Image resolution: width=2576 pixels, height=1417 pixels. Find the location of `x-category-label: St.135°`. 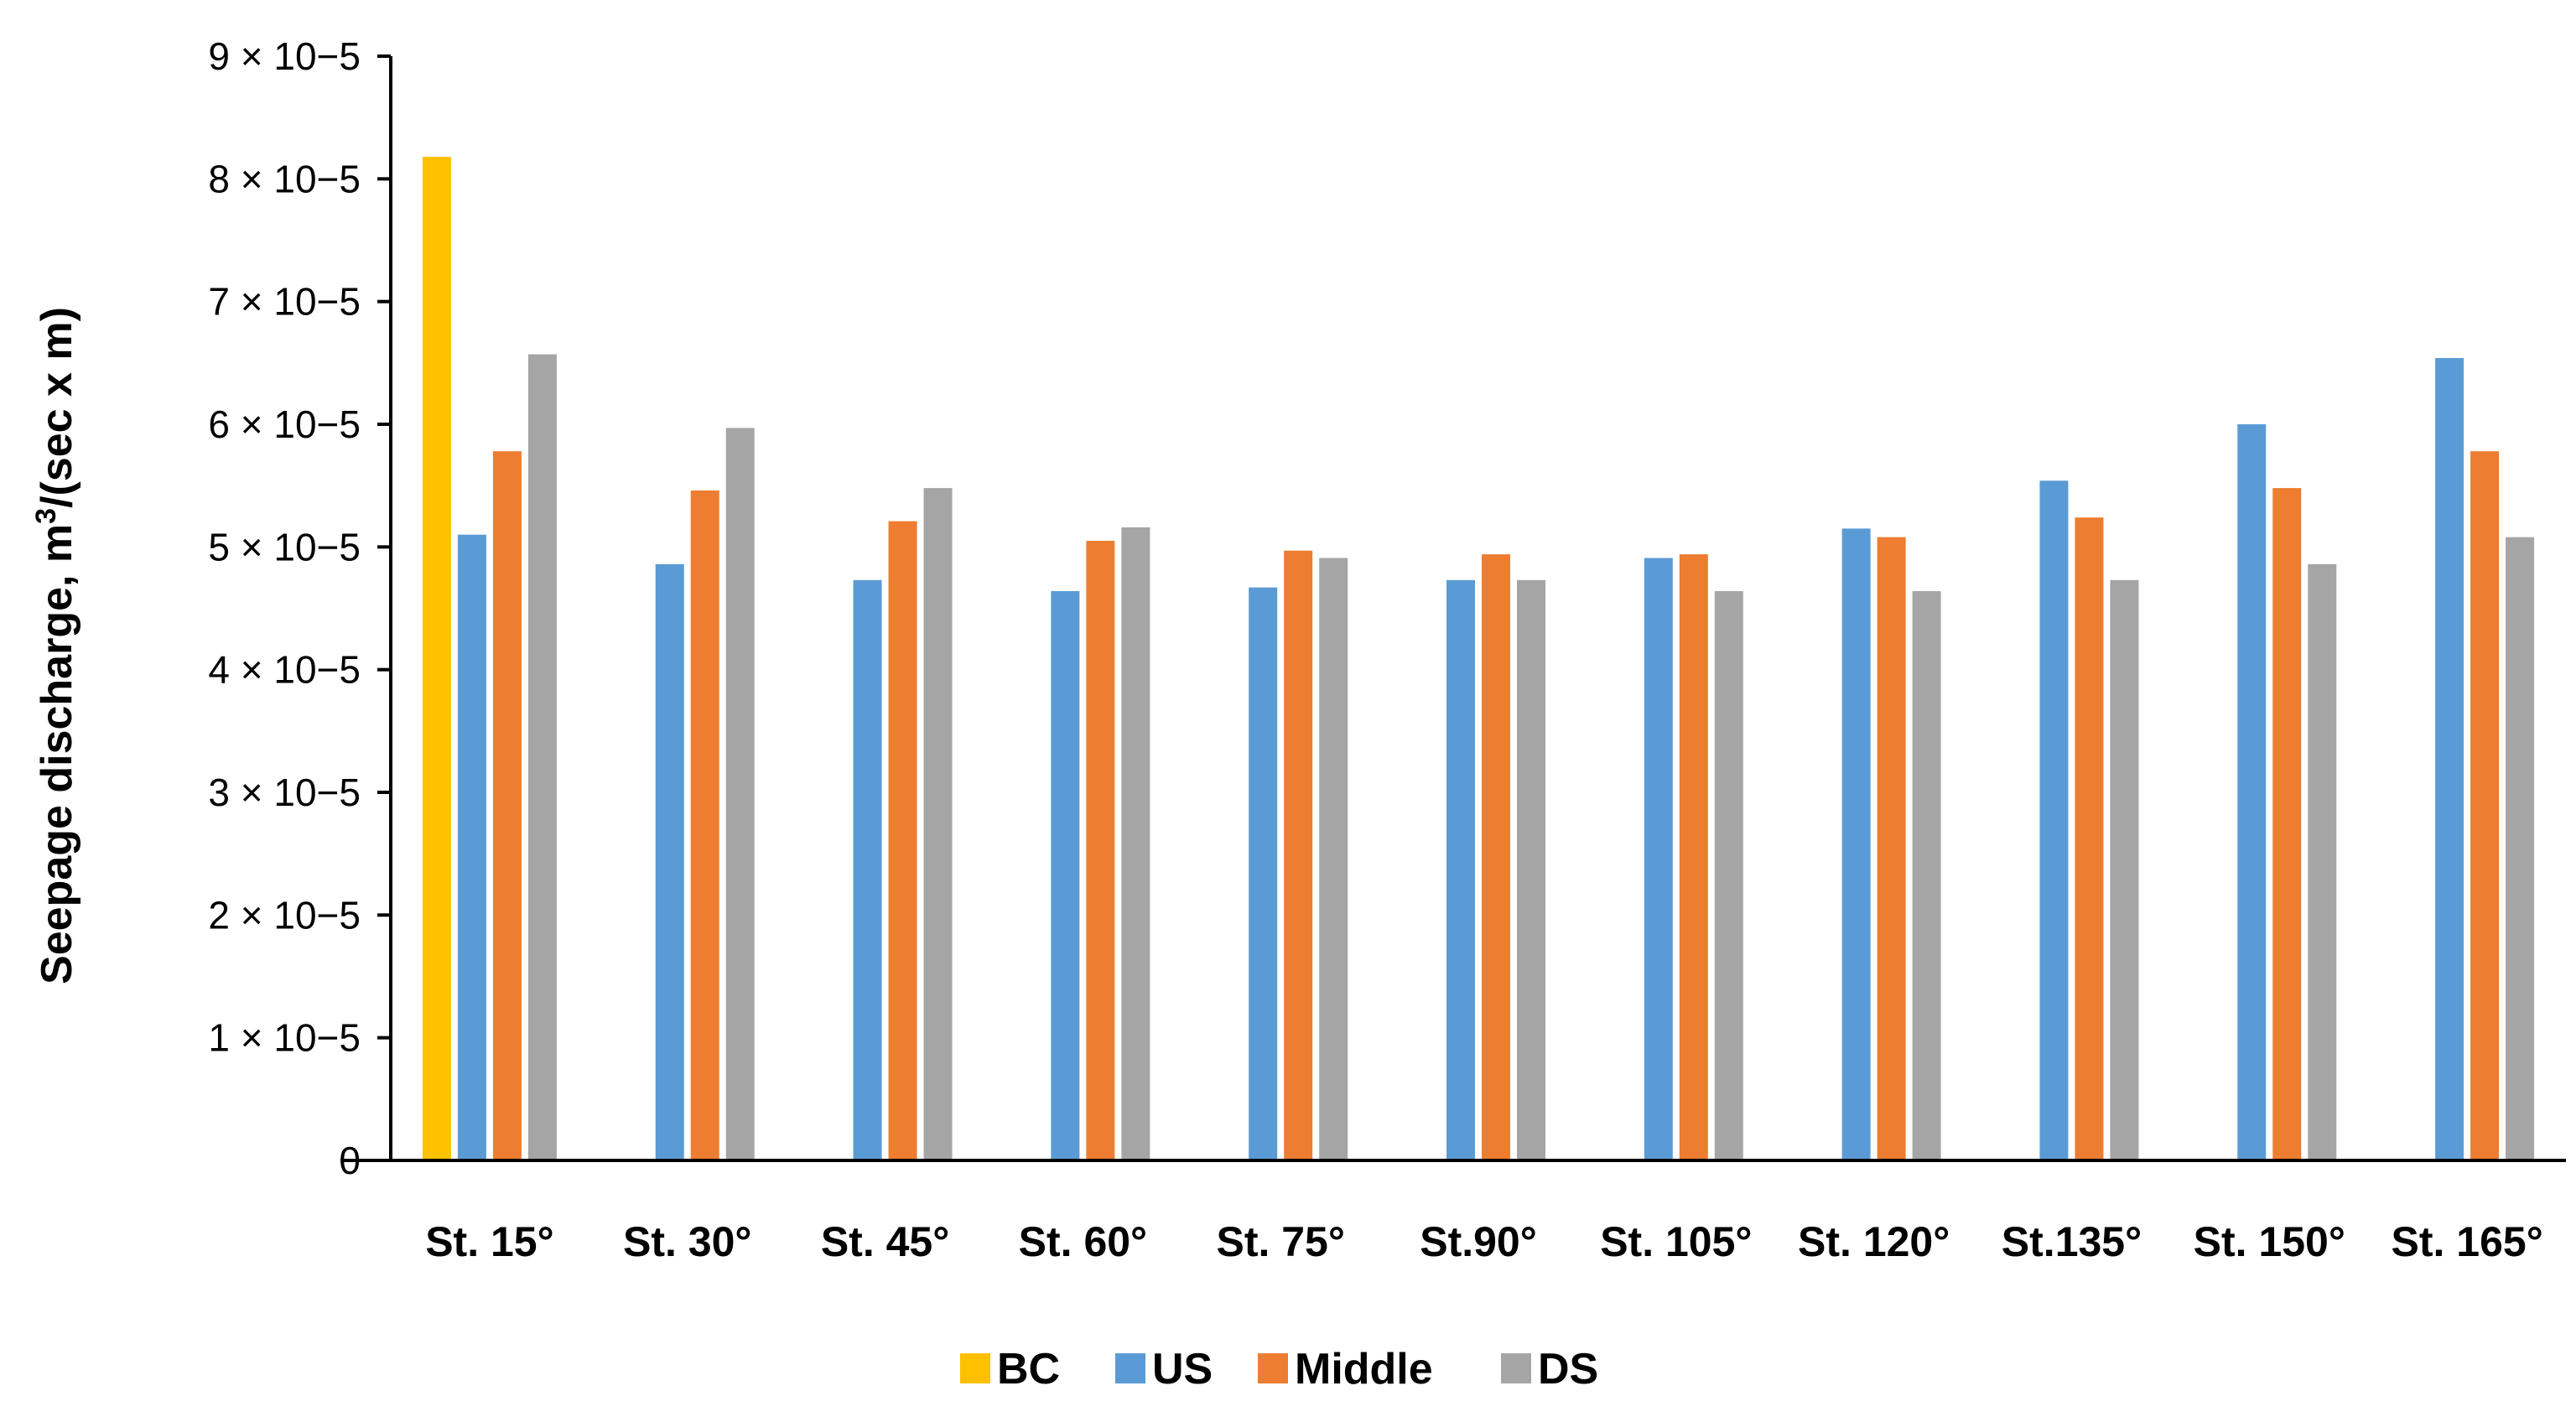

x-category-label: St.135° is located at coordinates (2072, 1241).